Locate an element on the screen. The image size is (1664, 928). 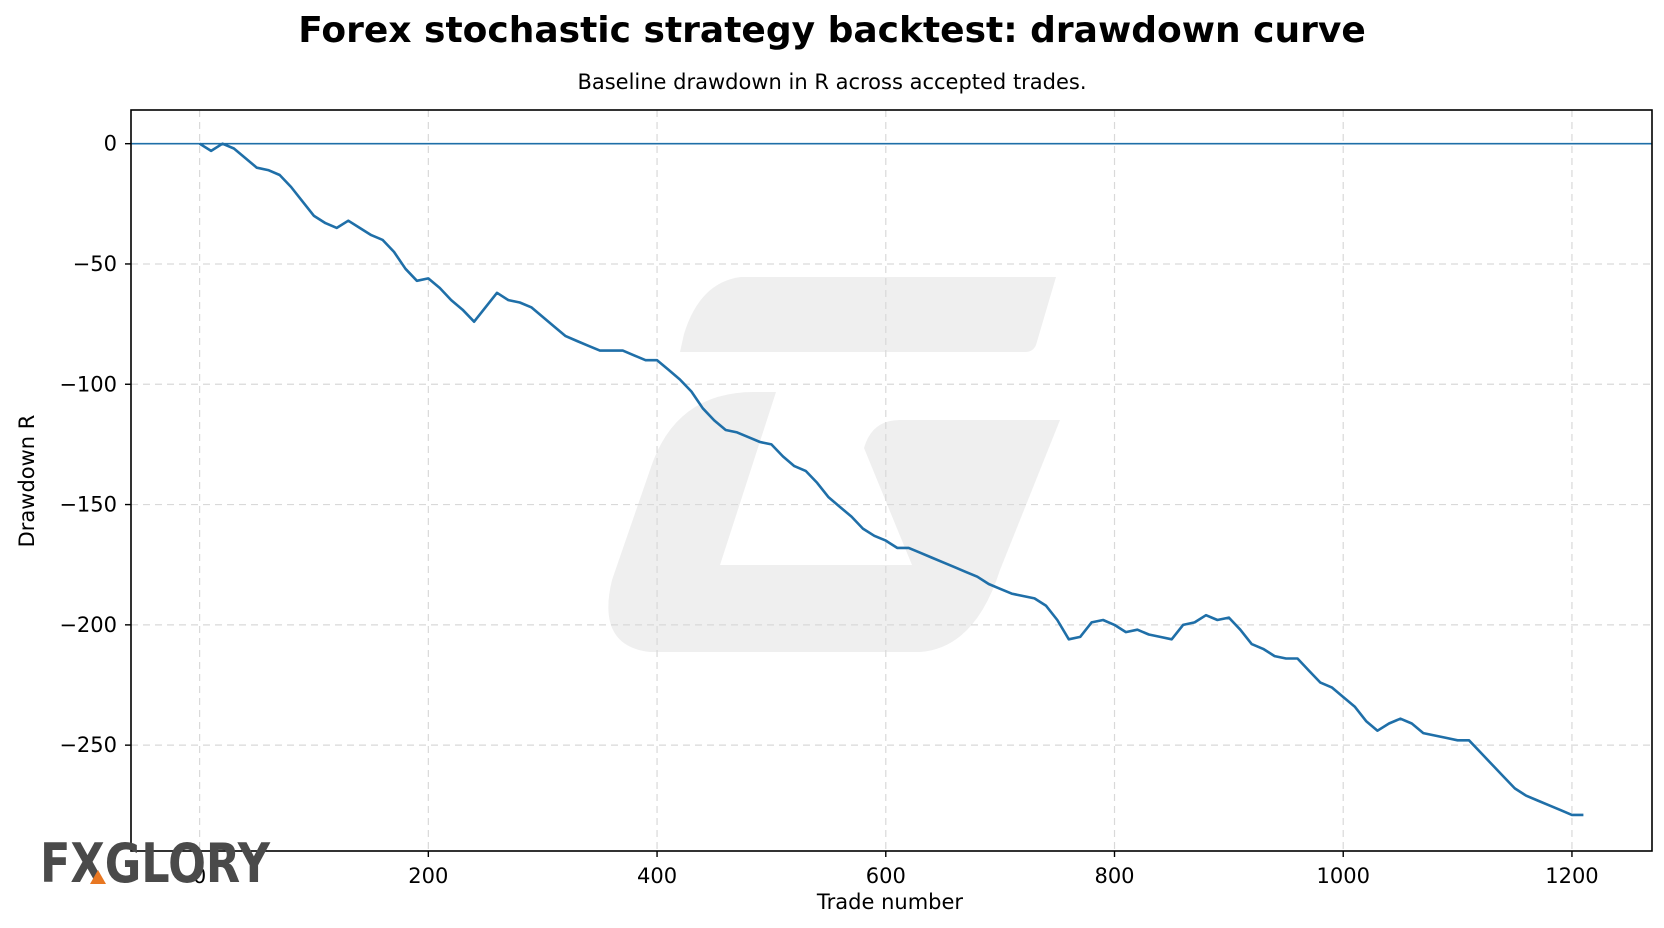
x-tick-label: 800 is located at coordinates (1114, 876).